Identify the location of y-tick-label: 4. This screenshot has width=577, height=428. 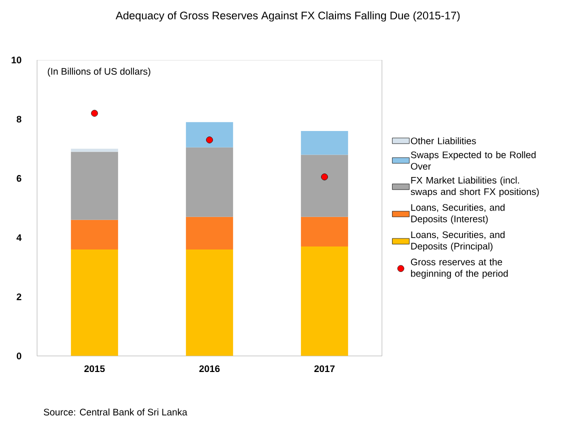
(19, 237).